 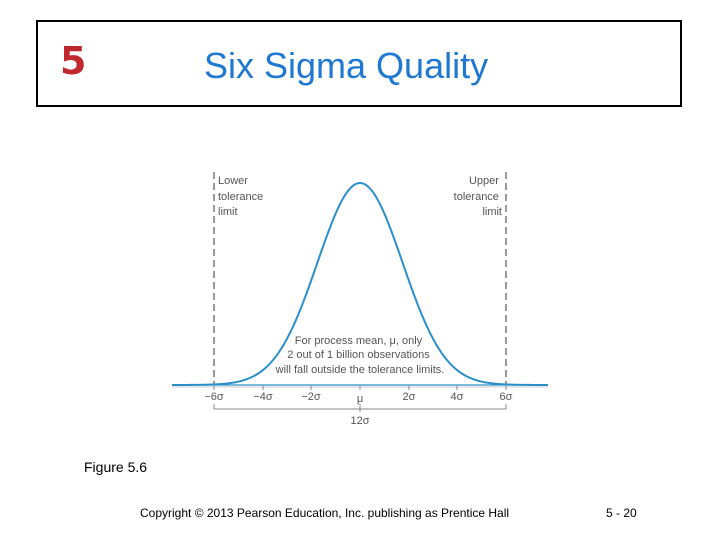 I want to click on tick-label: 4σ, so click(x=457, y=397).